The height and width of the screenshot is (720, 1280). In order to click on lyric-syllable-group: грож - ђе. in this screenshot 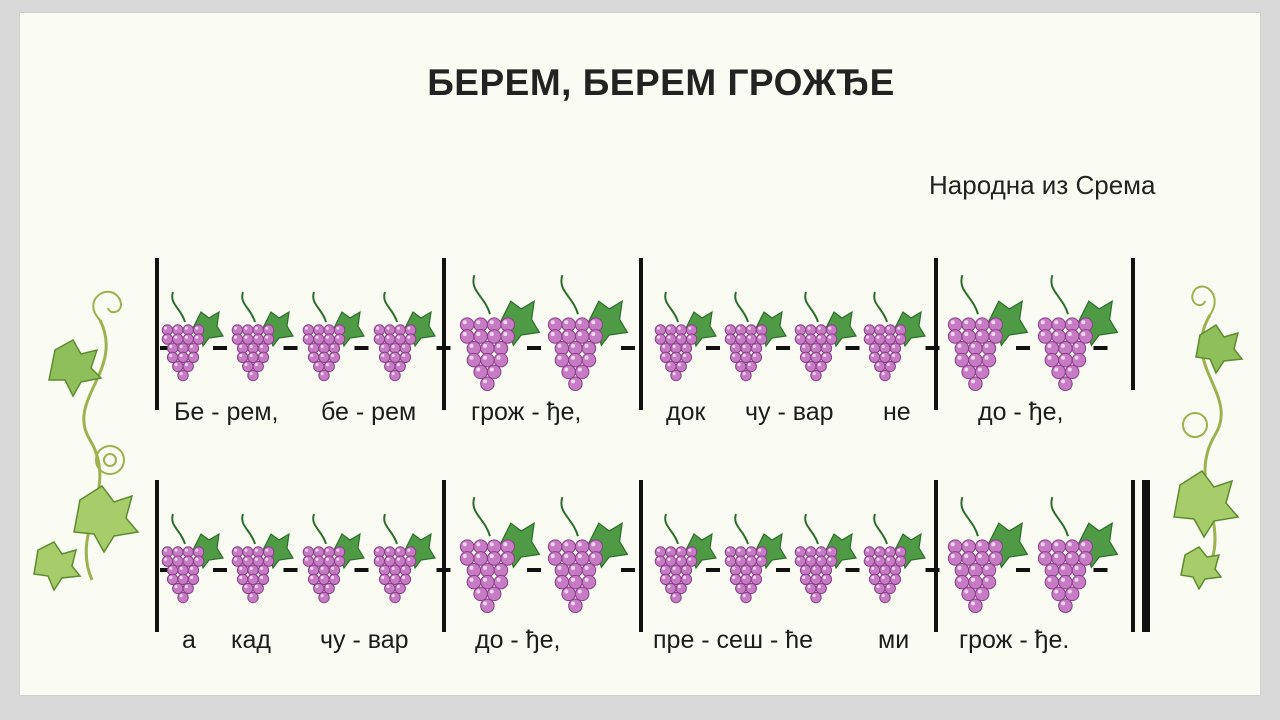, I will do `click(1014, 640)`.